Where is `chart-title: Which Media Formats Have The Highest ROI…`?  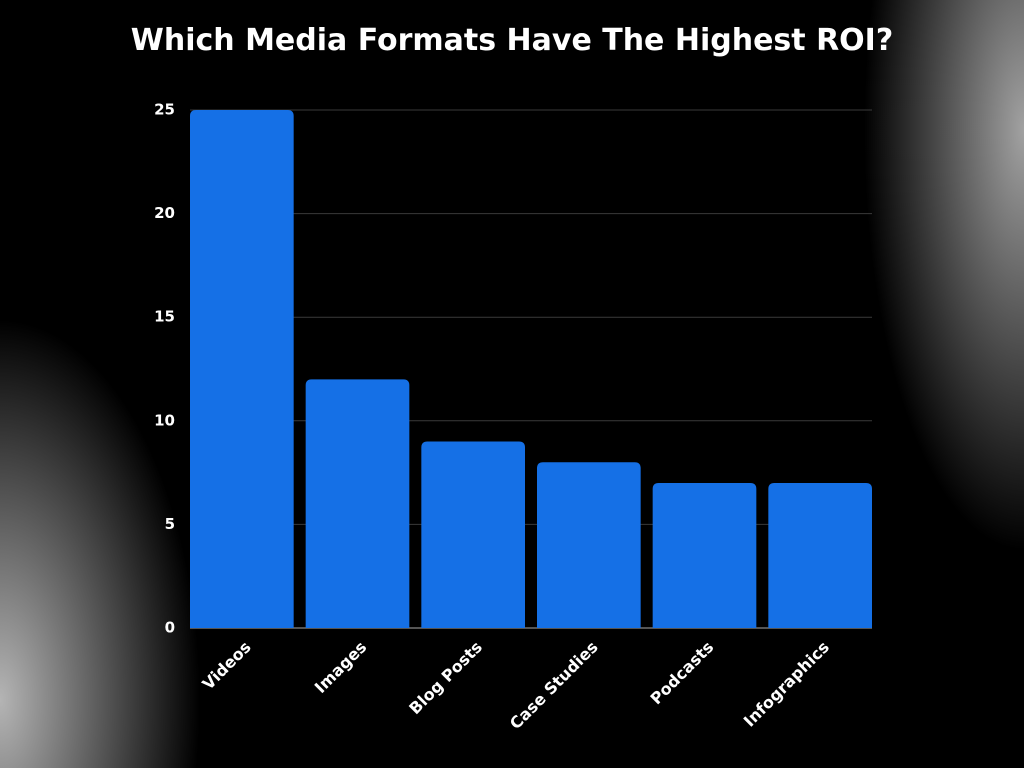 chart-title: Which Media Formats Have The Highest ROI… is located at coordinates (512, 40).